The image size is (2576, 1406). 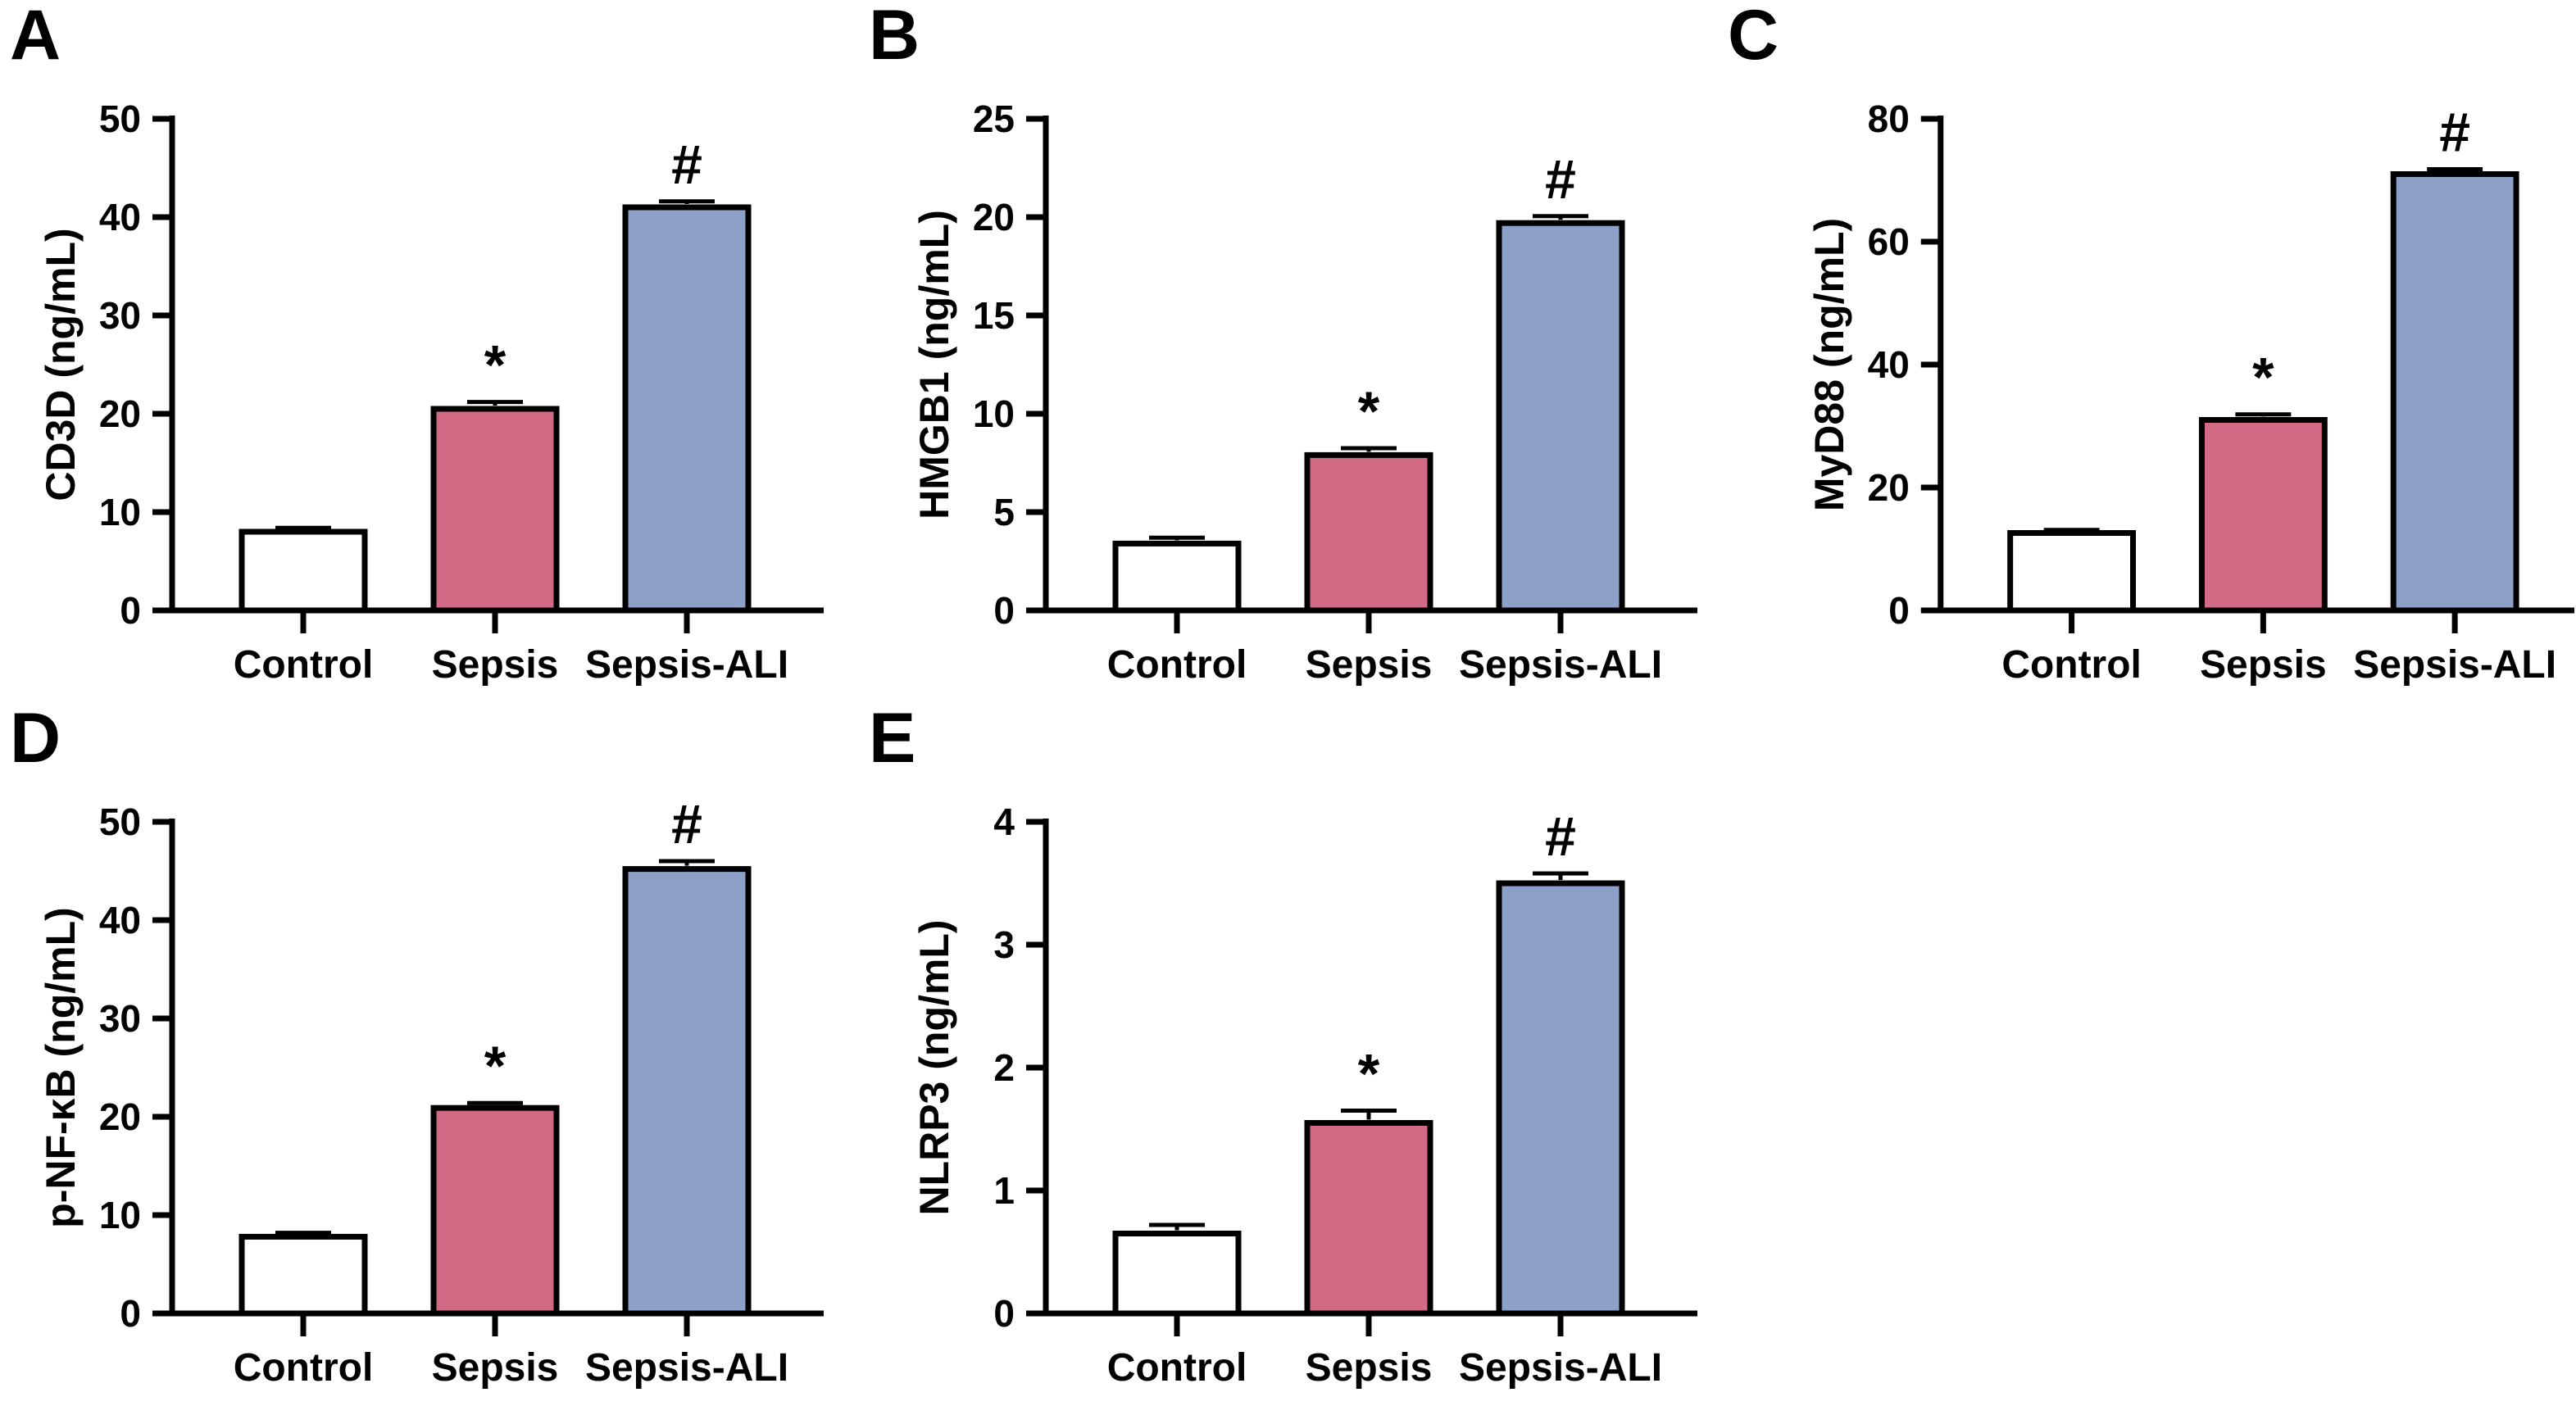 What do you see at coordinates (1004, 1067) in the screenshot?
I see `y-tick-label: 2` at bounding box center [1004, 1067].